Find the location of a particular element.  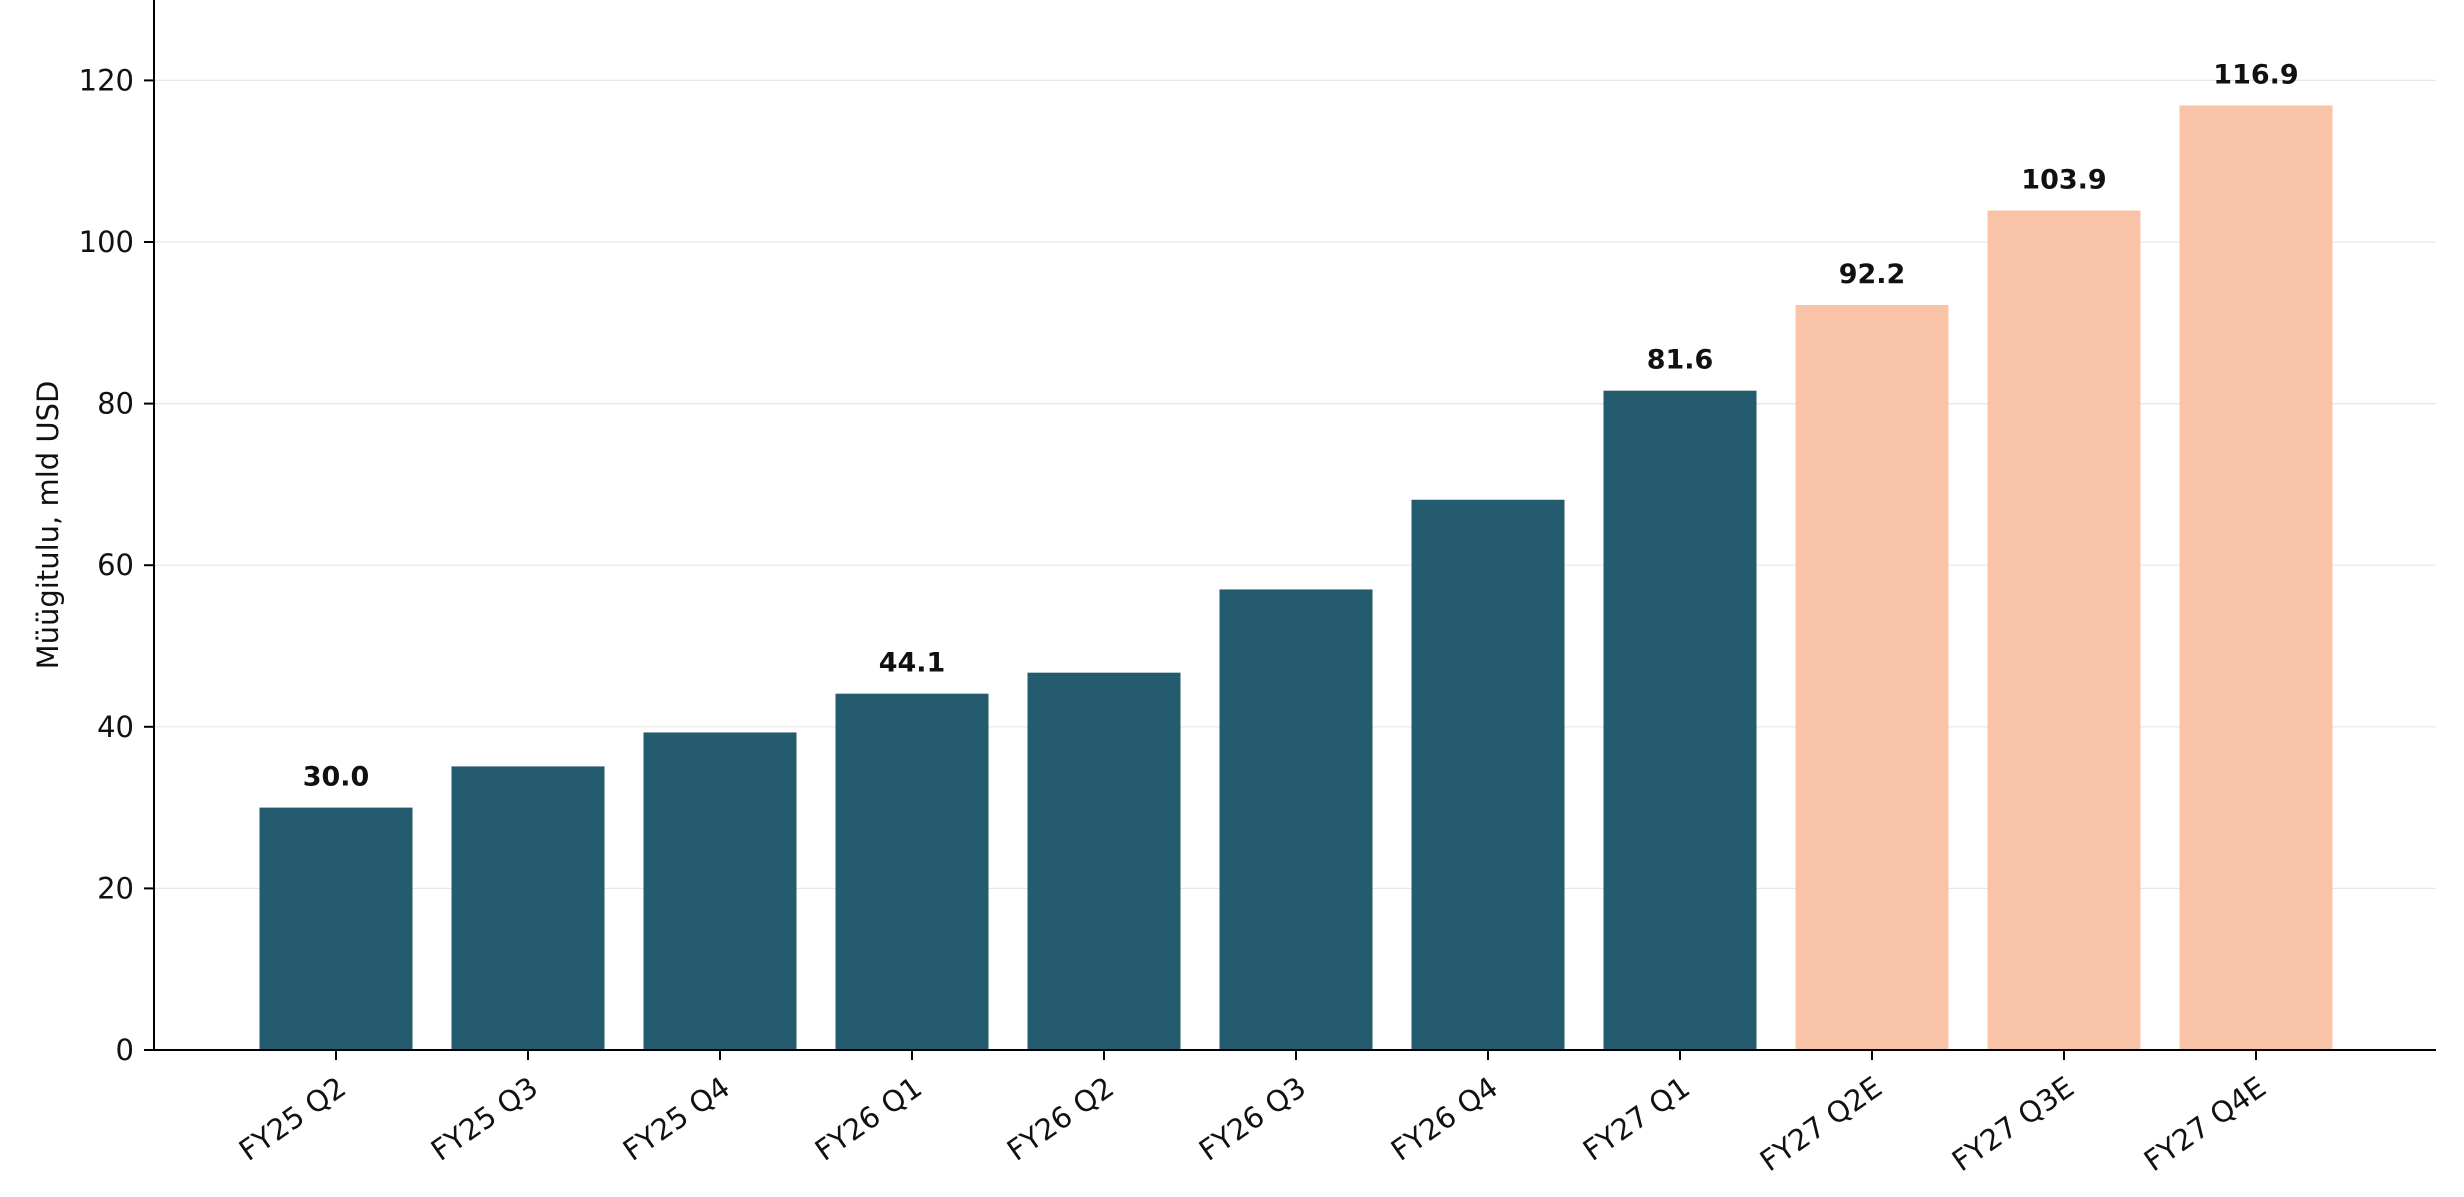

x-tick-label: FY25 Q4 is located at coordinates (676, 1119).